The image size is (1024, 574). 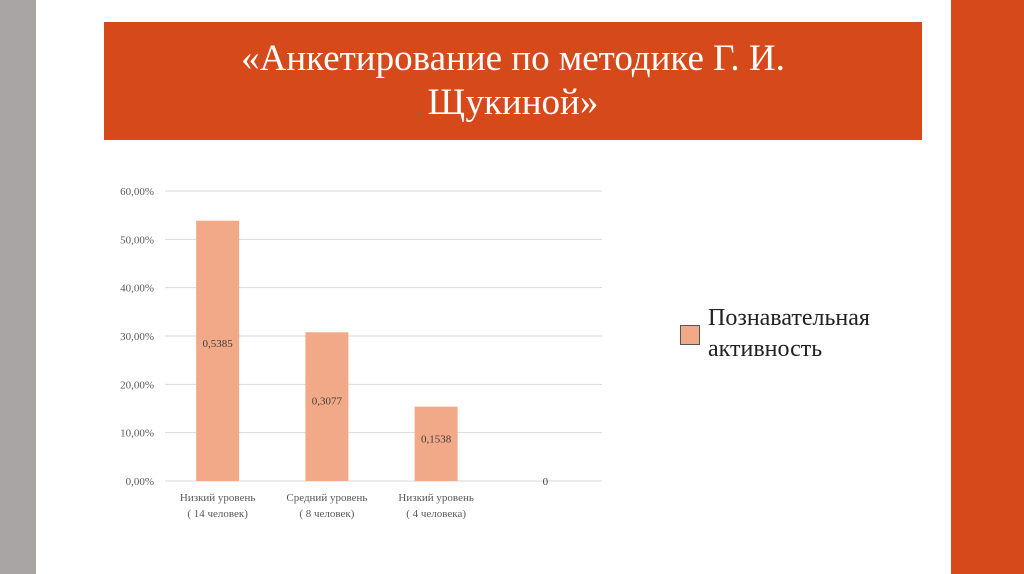 What do you see at coordinates (137, 192) in the screenshot?
I see `y-tick-label: 60,00%` at bounding box center [137, 192].